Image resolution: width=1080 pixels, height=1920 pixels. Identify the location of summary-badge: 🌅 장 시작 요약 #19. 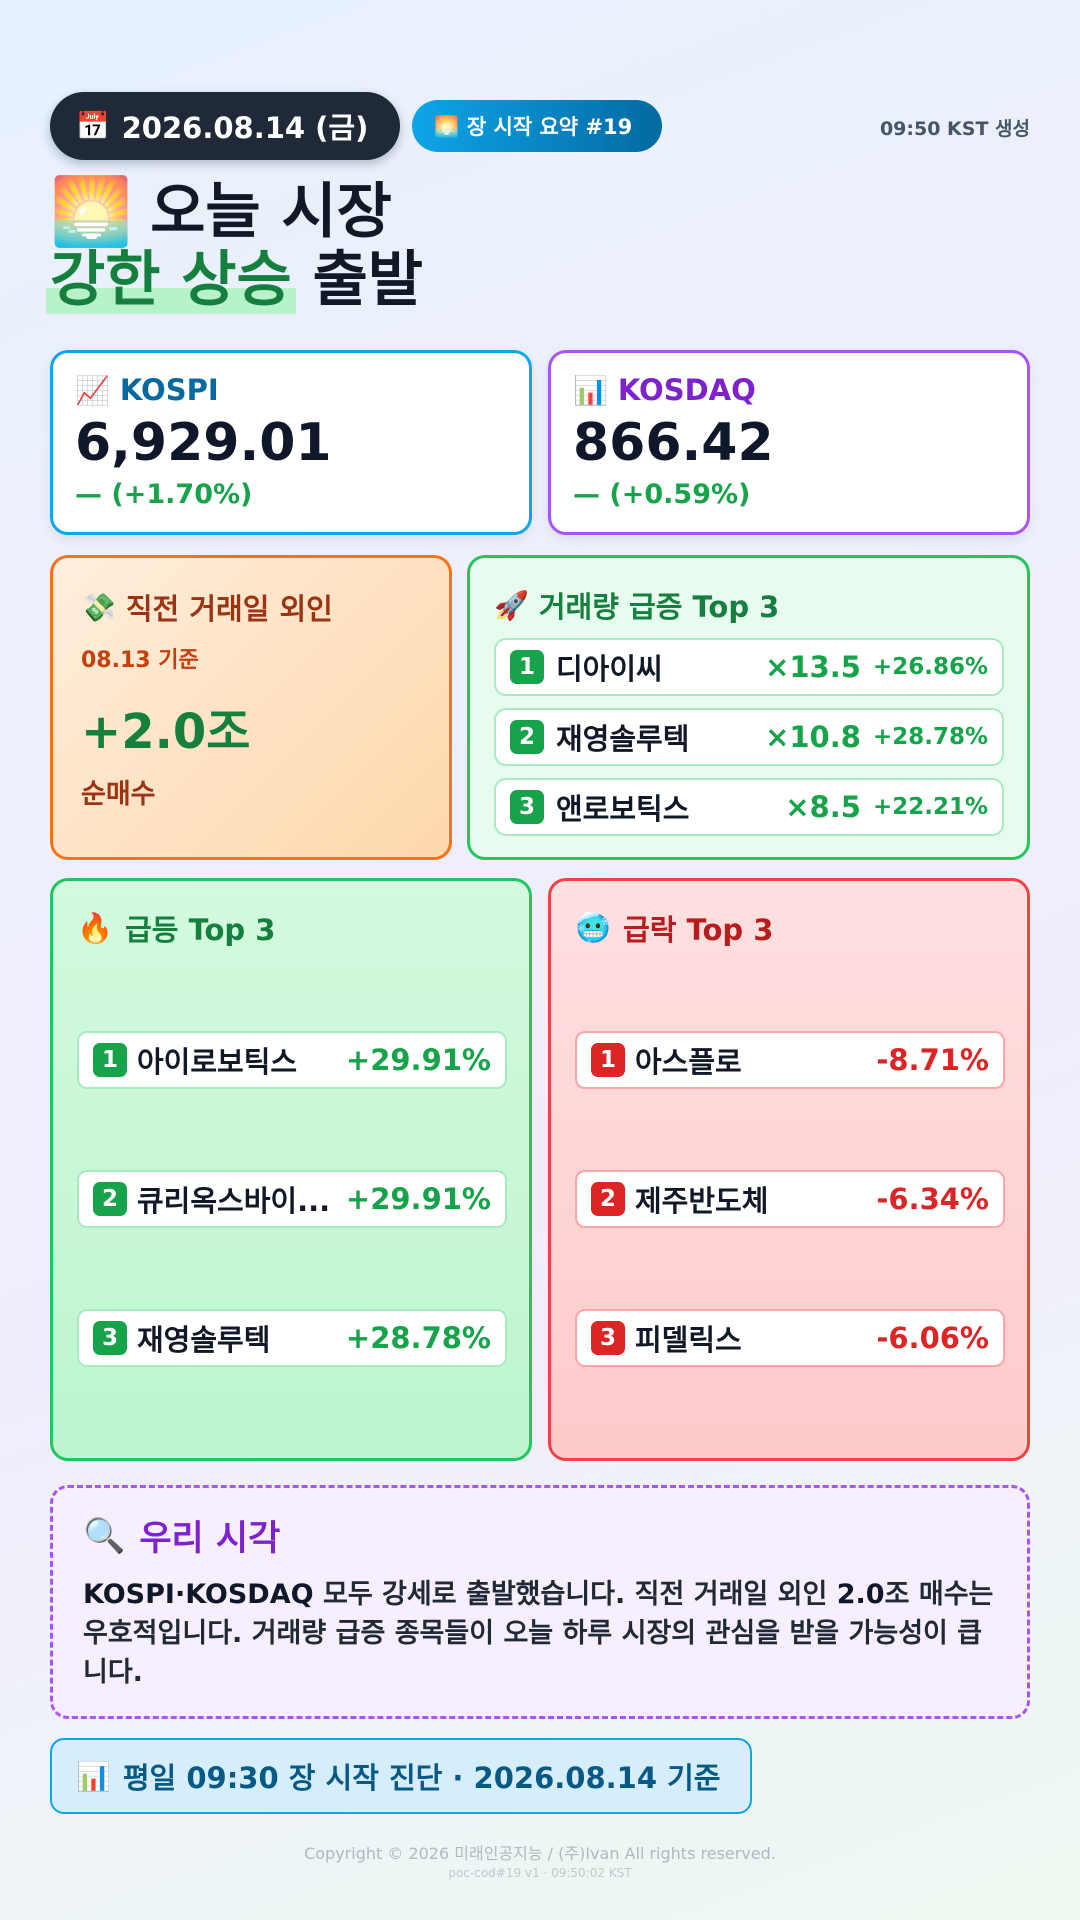
(537, 126).